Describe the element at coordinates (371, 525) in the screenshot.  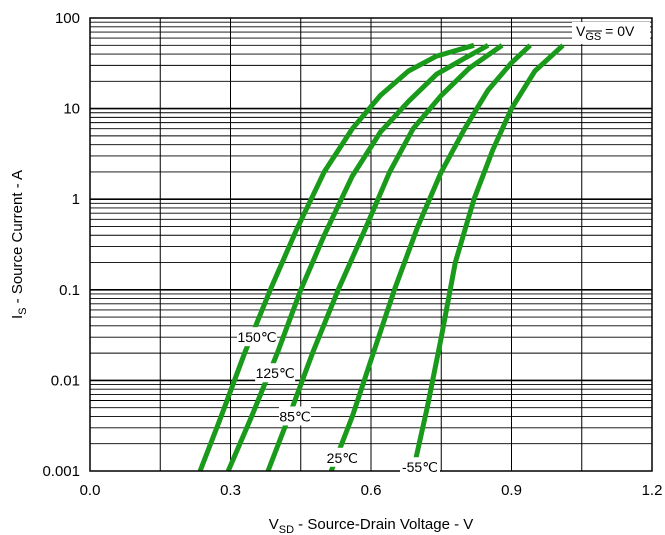
I see `x-axis-label: VSD - Source-Drain Voltage - V` at that location.